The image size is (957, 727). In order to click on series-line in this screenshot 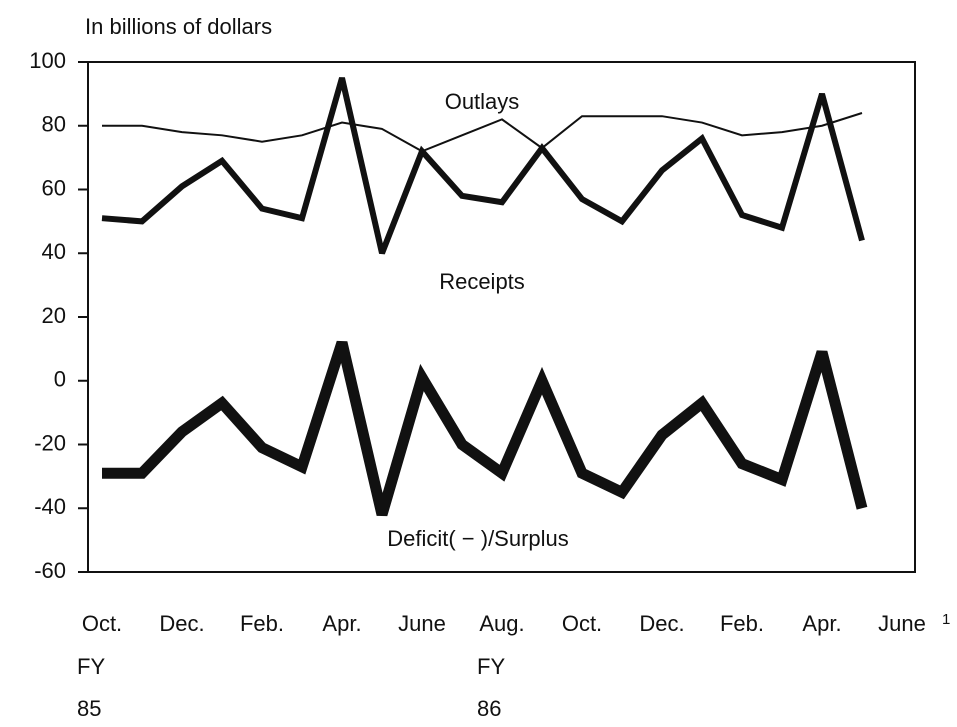, I will do `click(482, 132)`.